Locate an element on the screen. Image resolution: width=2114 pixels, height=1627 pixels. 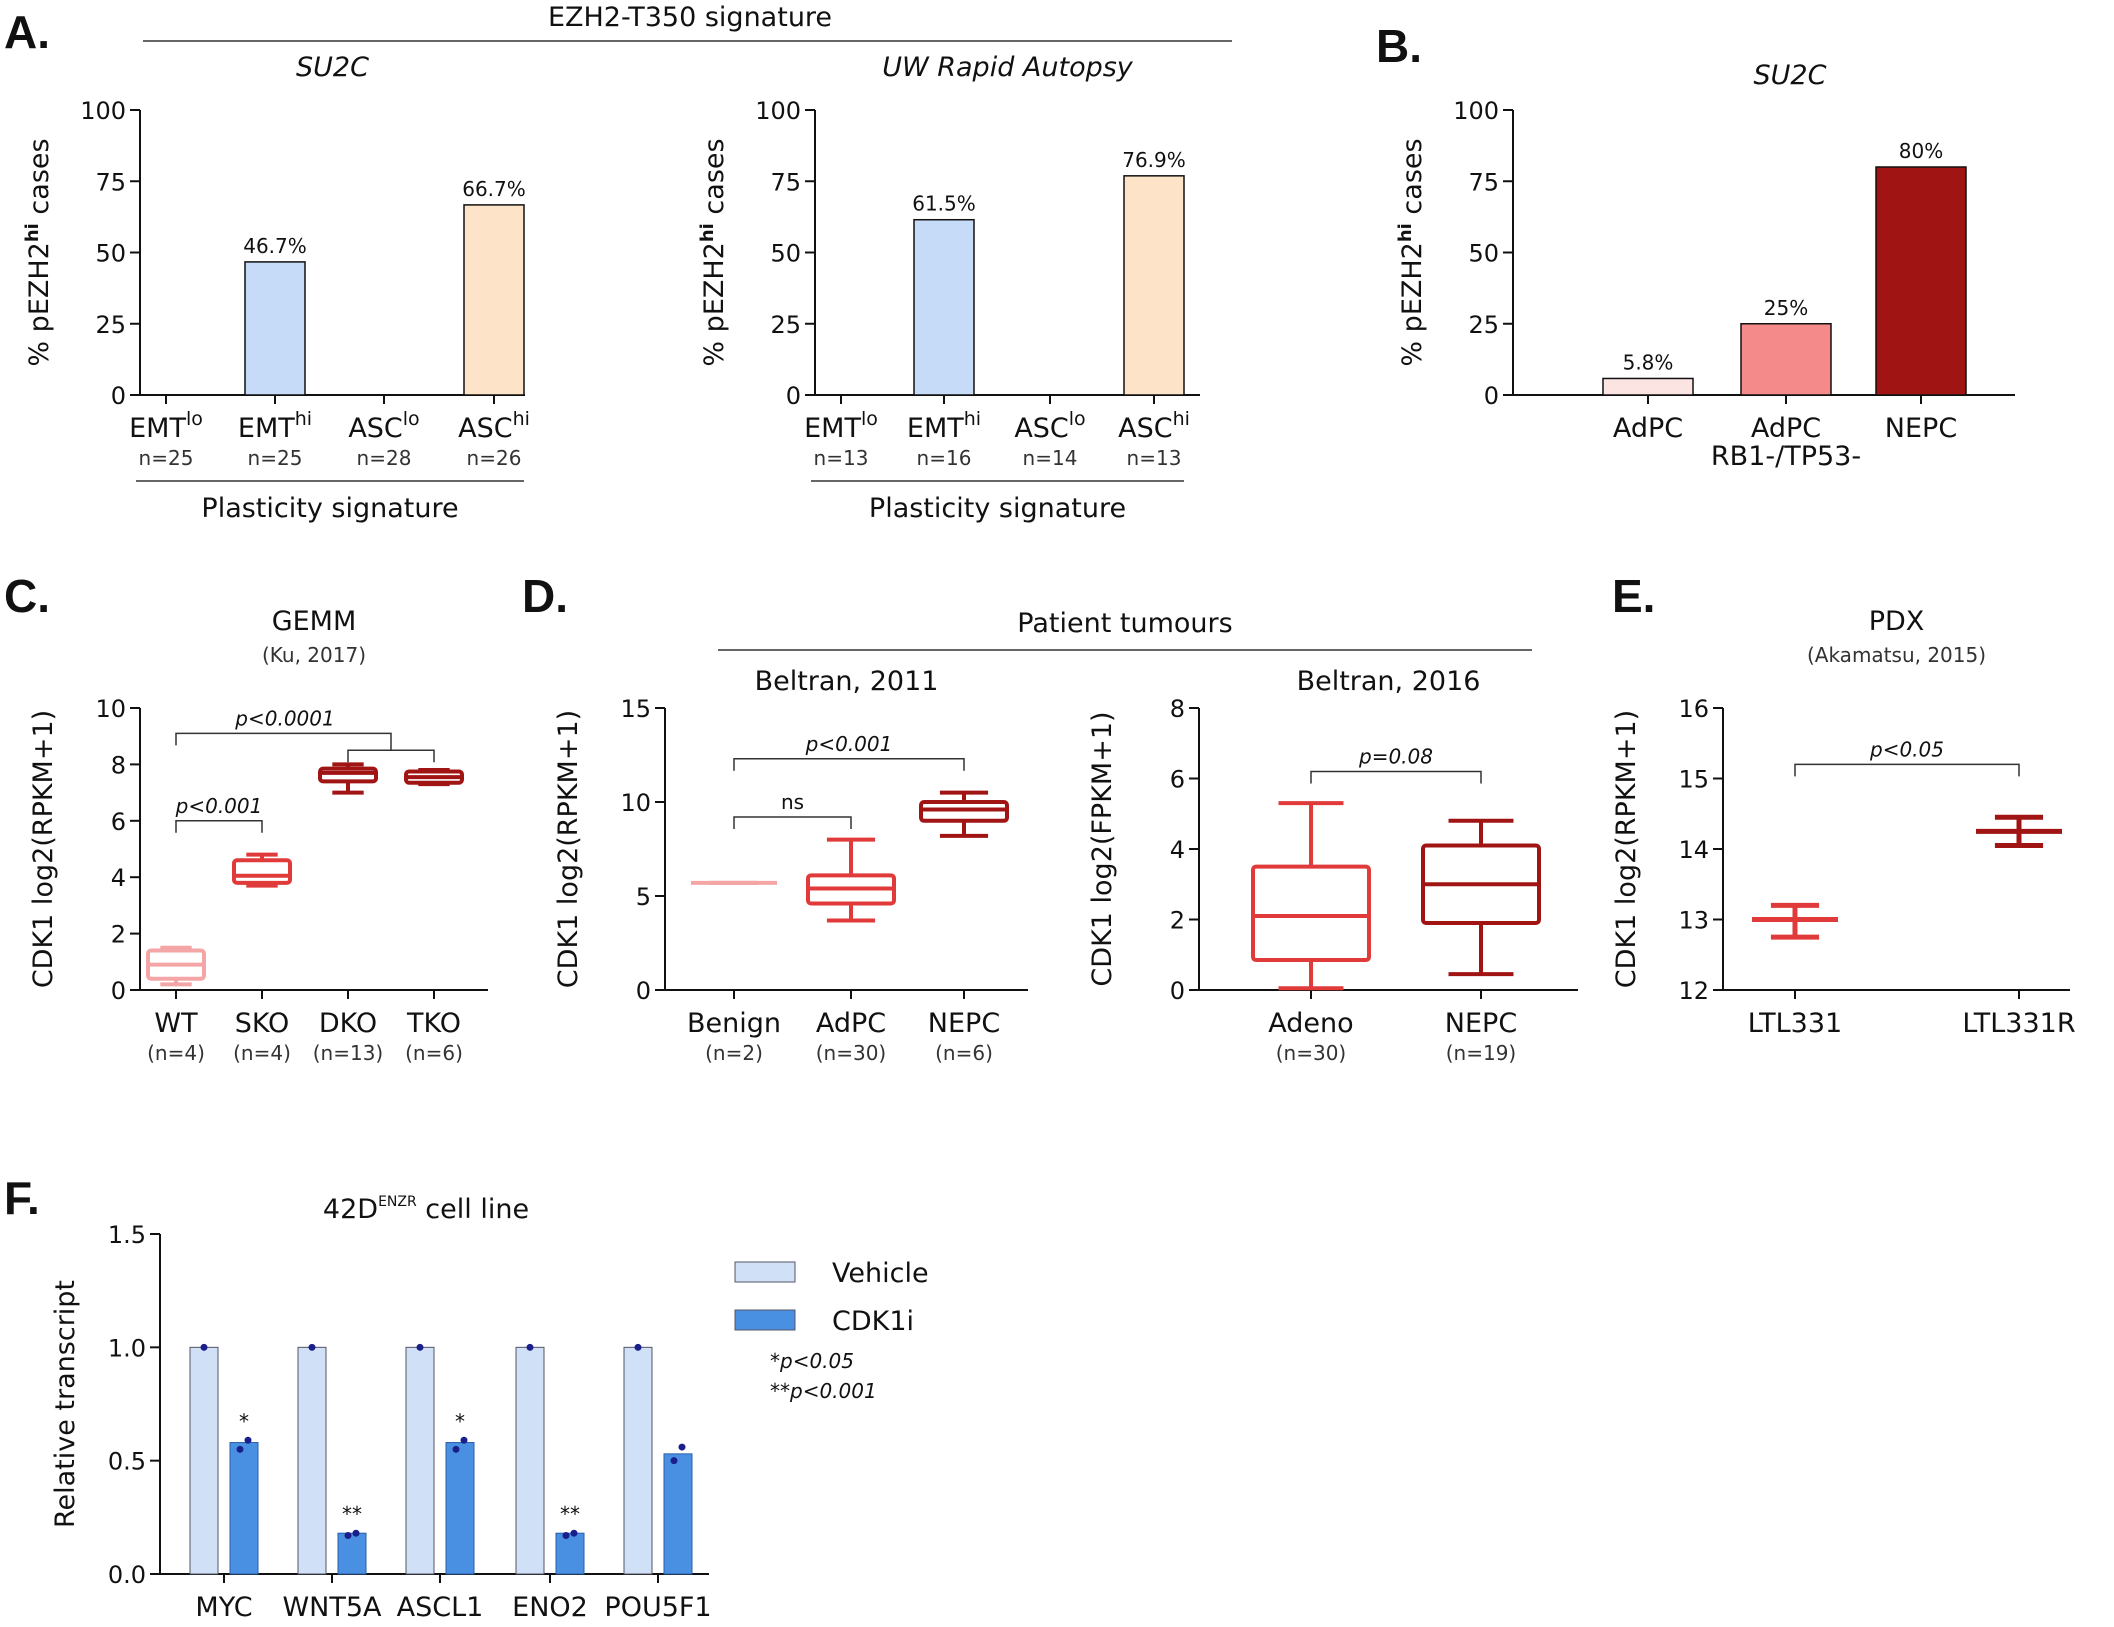
n-count-label: n=25 is located at coordinates (275, 458).